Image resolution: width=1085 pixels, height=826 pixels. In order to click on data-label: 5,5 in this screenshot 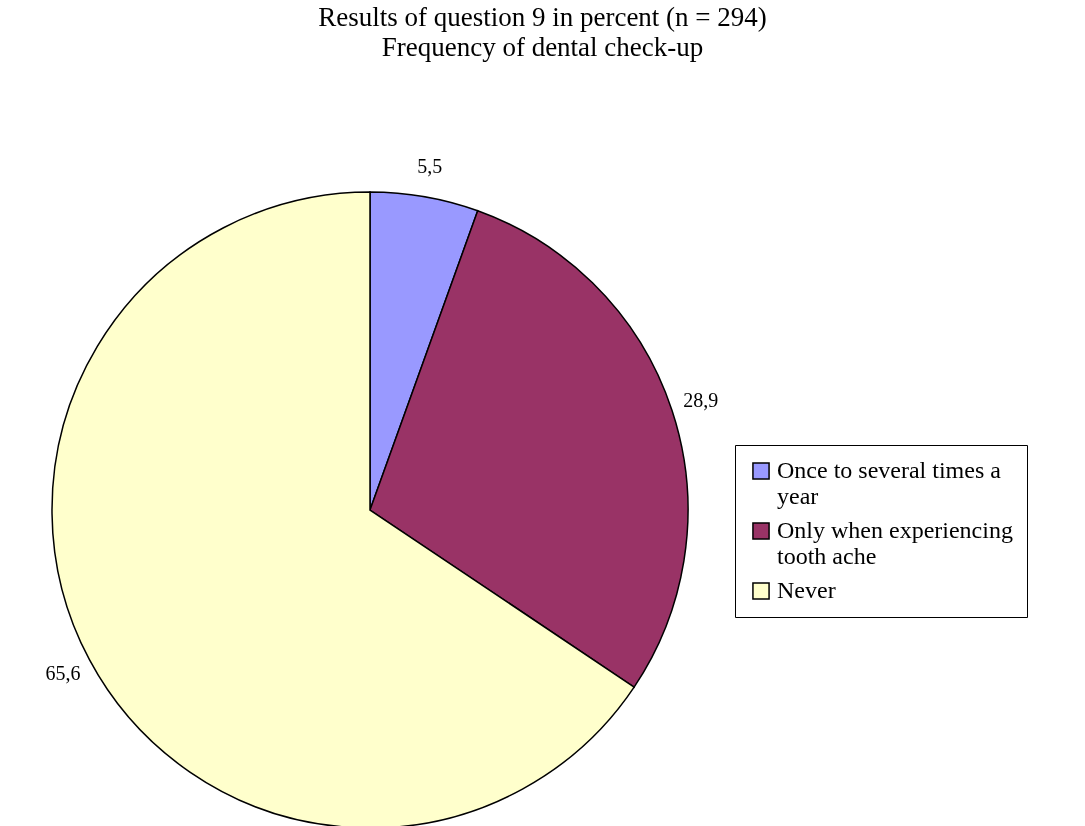, I will do `click(430, 166)`.